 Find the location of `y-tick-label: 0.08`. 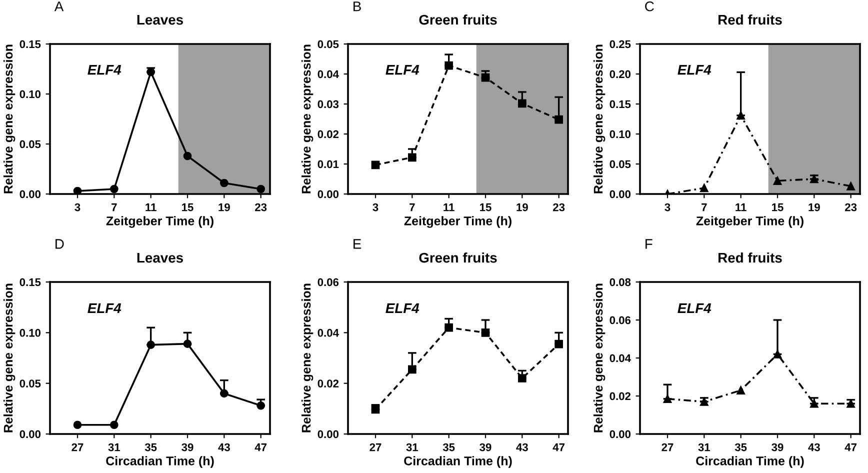

y-tick-label: 0.08 is located at coordinates (620, 282).